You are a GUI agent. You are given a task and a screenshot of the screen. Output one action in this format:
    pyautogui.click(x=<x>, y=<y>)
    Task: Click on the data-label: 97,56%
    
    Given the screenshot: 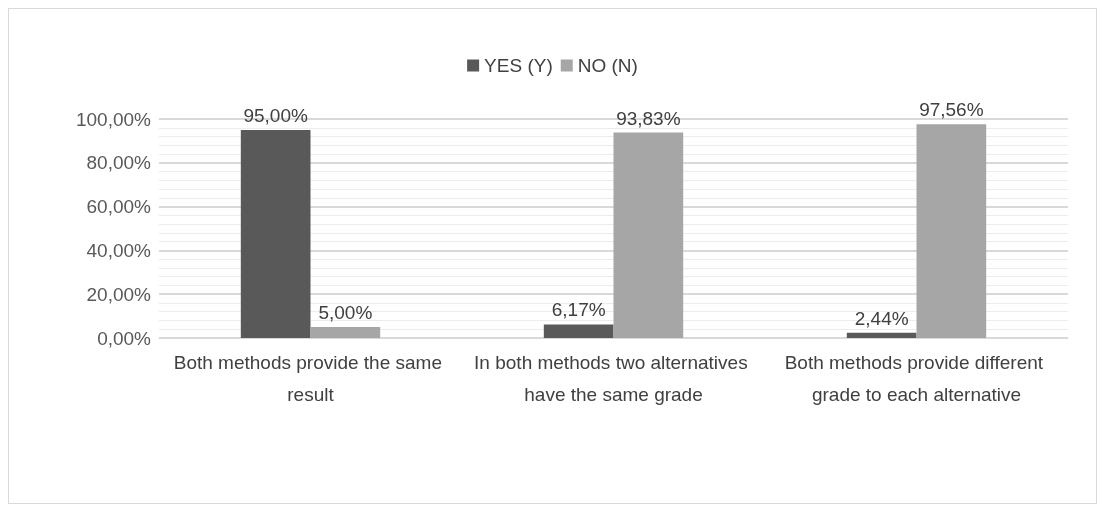 What is the action you would take?
    pyautogui.click(x=951, y=110)
    